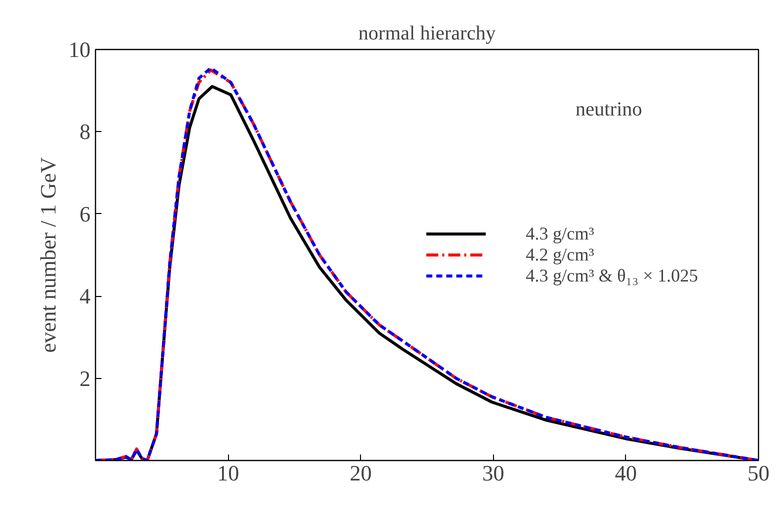 This screenshot has width=778, height=507. What do you see at coordinates (560, 254) in the screenshot?
I see `legend-label: 4.2 g/cm³` at bounding box center [560, 254].